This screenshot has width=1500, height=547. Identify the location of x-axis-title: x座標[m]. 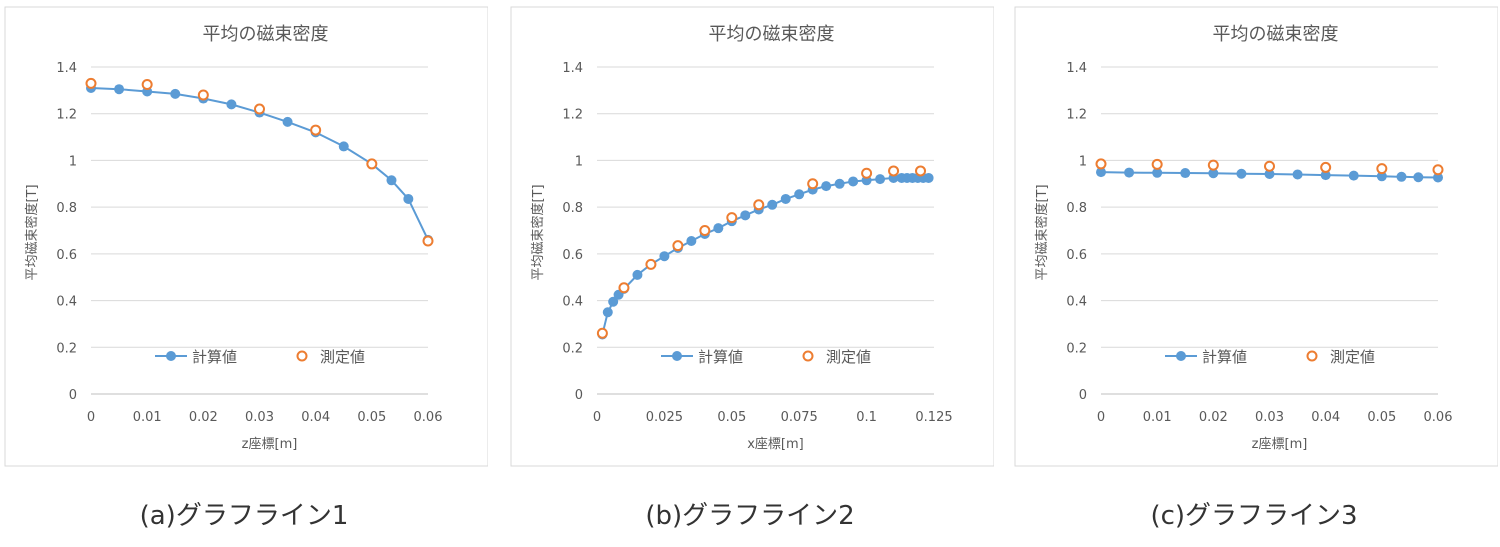
(775, 444).